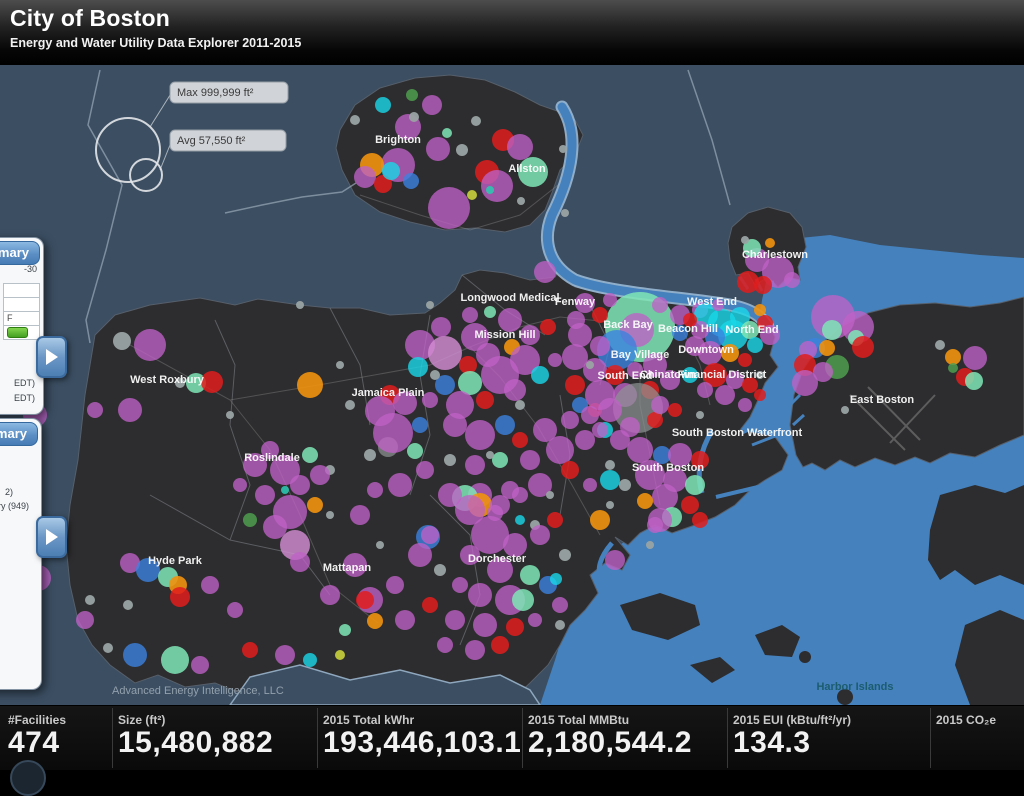 The height and width of the screenshot is (796, 1024). What do you see at coordinates (19, 434) in the screenshot?
I see `summary-tab-2: Summary` at bounding box center [19, 434].